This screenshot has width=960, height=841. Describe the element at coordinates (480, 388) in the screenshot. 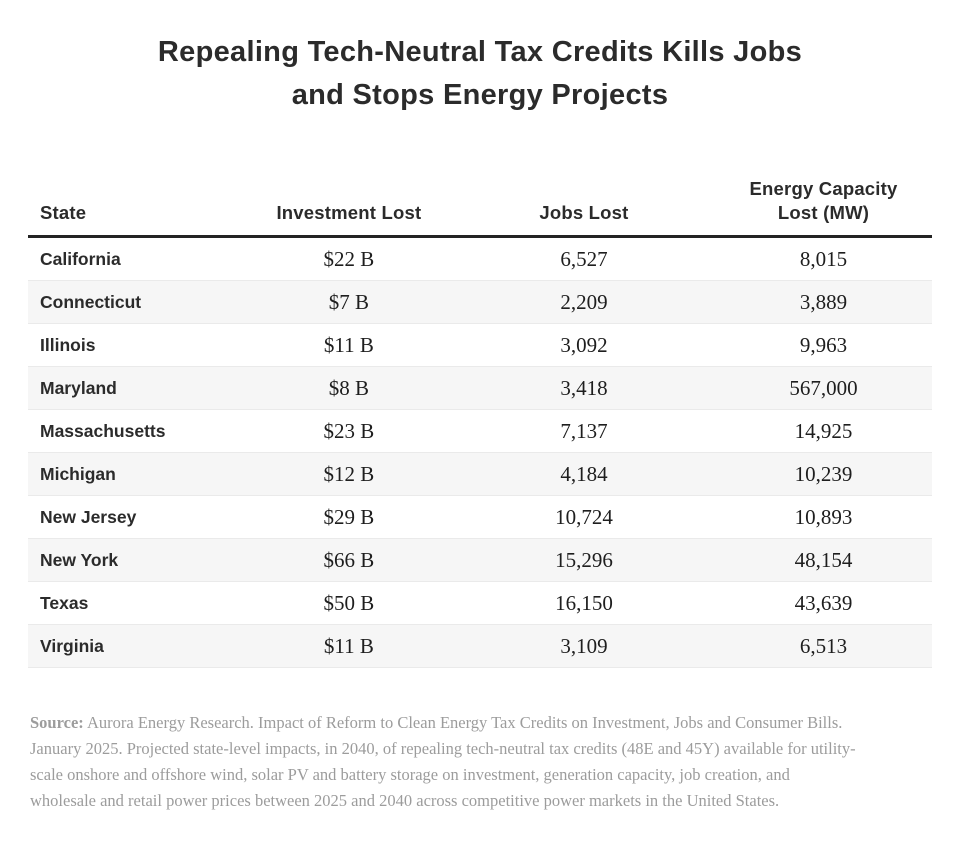

I see `table-row: Maryland $8 B 3,418 567,000` at that location.